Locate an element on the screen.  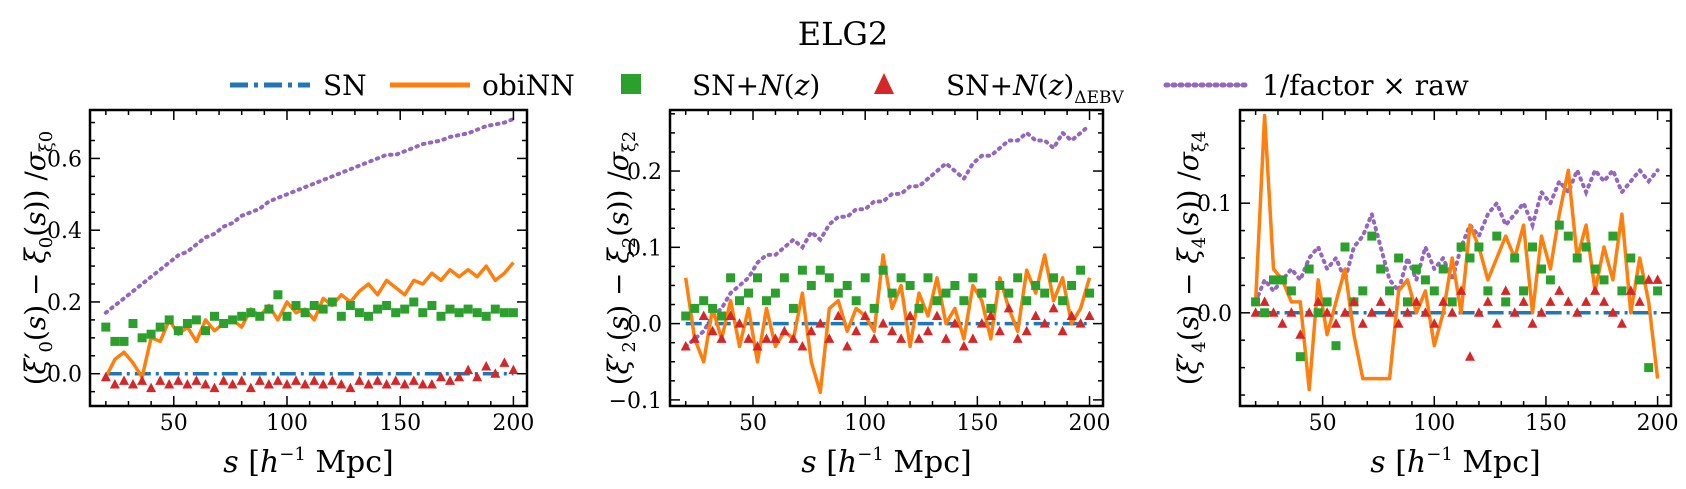
xi2-xtick-label: 50 is located at coordinates (753, 423).